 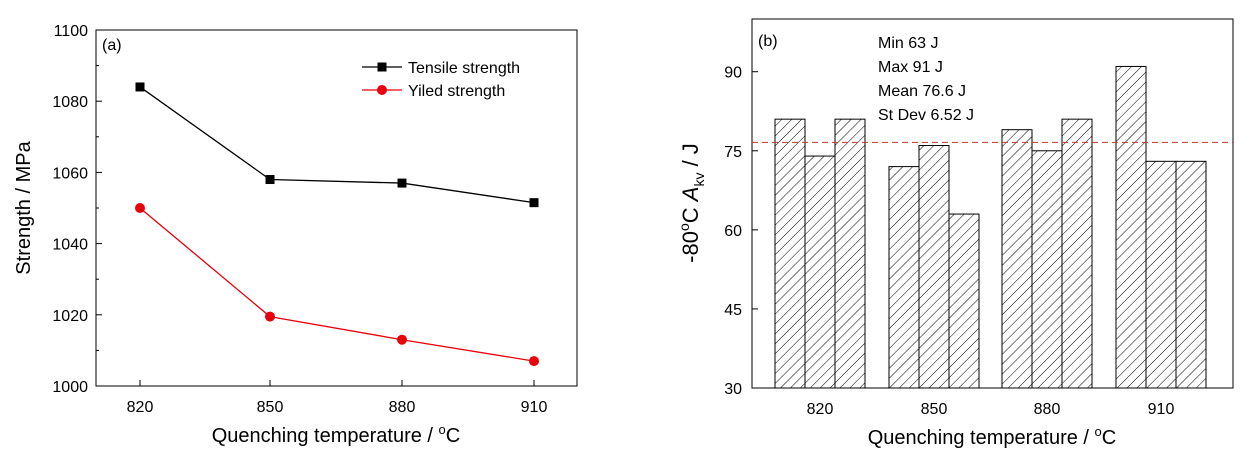 What do you see at coordinates (336, 434) in the screenshot?
I see `x-axis-label-a: Quenching temperature / oC` at bounding box center [336, 434].